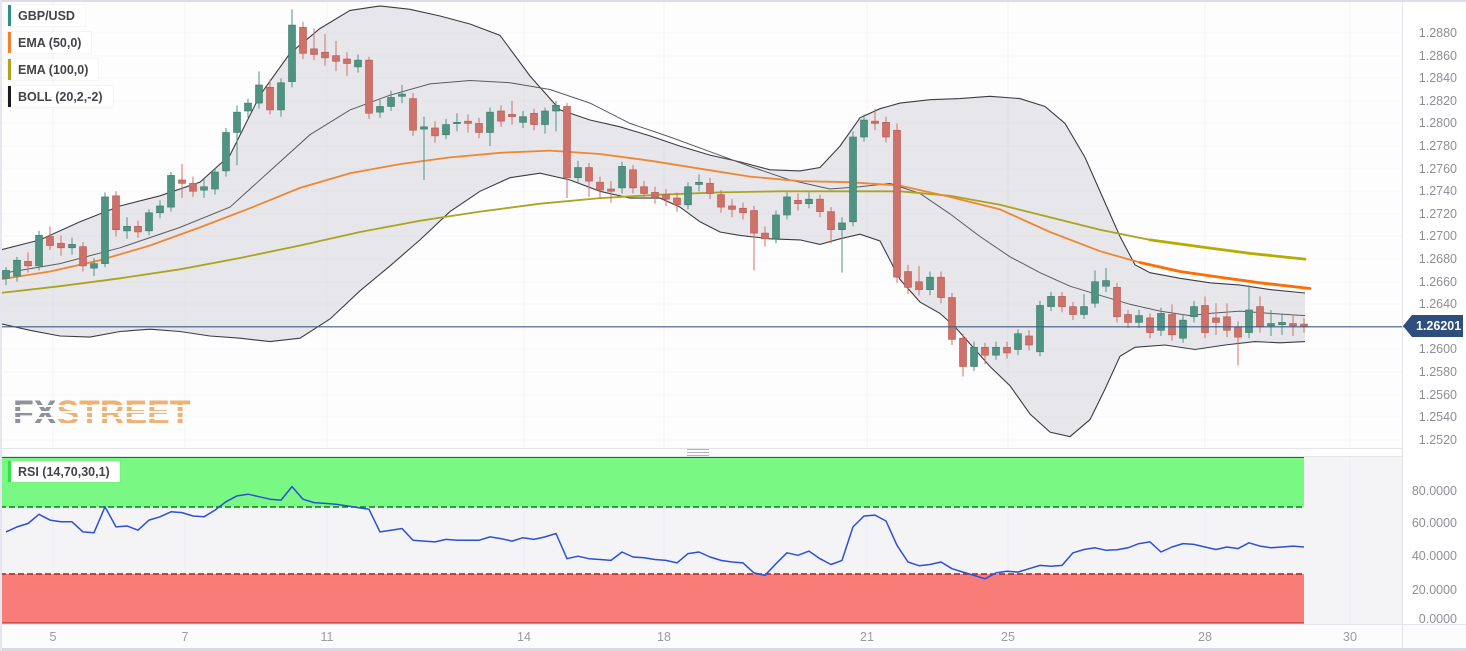  What do you see at coordinates (327, 637) in the screenshot?
I see `date-axis-label: 11` at bounding box center [327, 637].